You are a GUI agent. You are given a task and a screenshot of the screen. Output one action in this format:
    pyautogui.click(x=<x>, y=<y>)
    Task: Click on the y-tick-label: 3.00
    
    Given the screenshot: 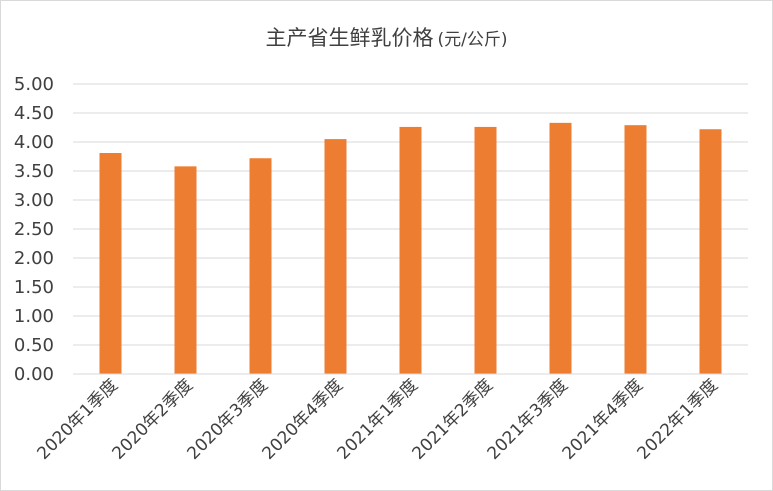 What is the action you would take?
    pyautogui.click(x=34, y=200)
    